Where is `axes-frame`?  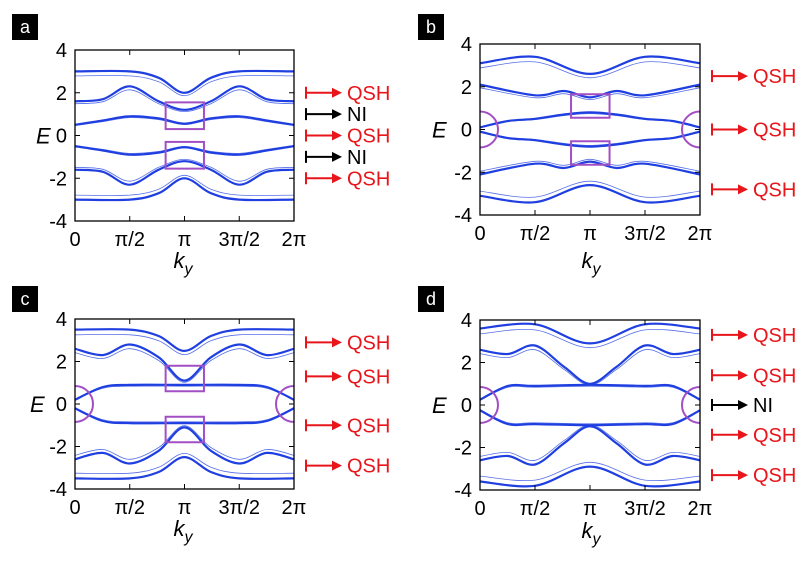 axes-frame is located at coordinates (184, 404).